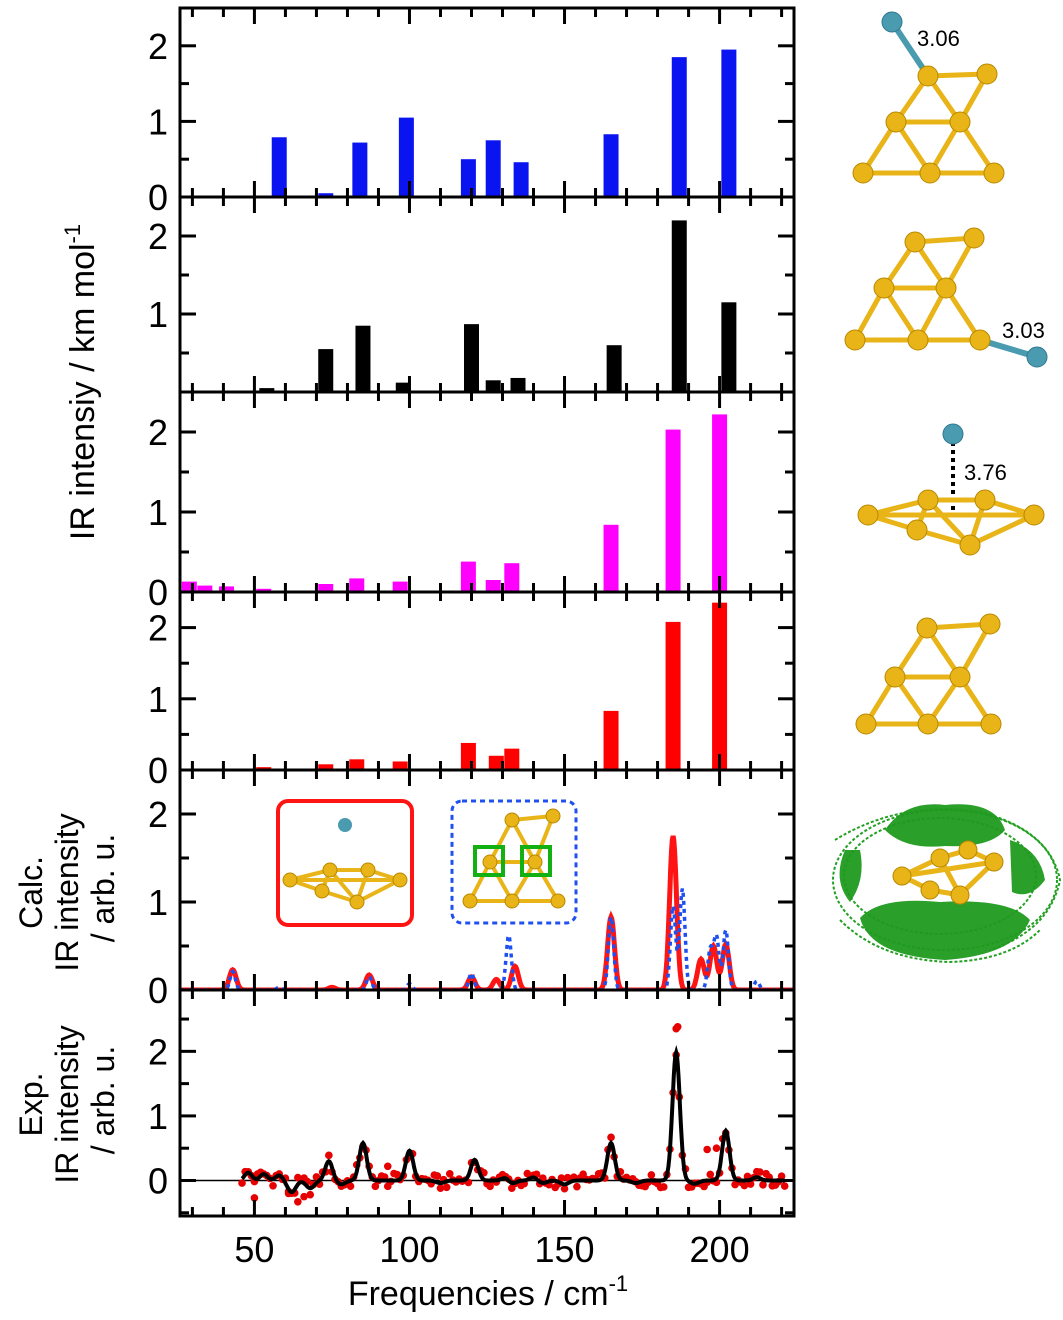 Image resolution: width=1063 pixels, height=1320 pixels. Describe the element at coordinates (472, 501) in the screenshot. I see `panel-panel-magenta: 0 1 2` at that location.